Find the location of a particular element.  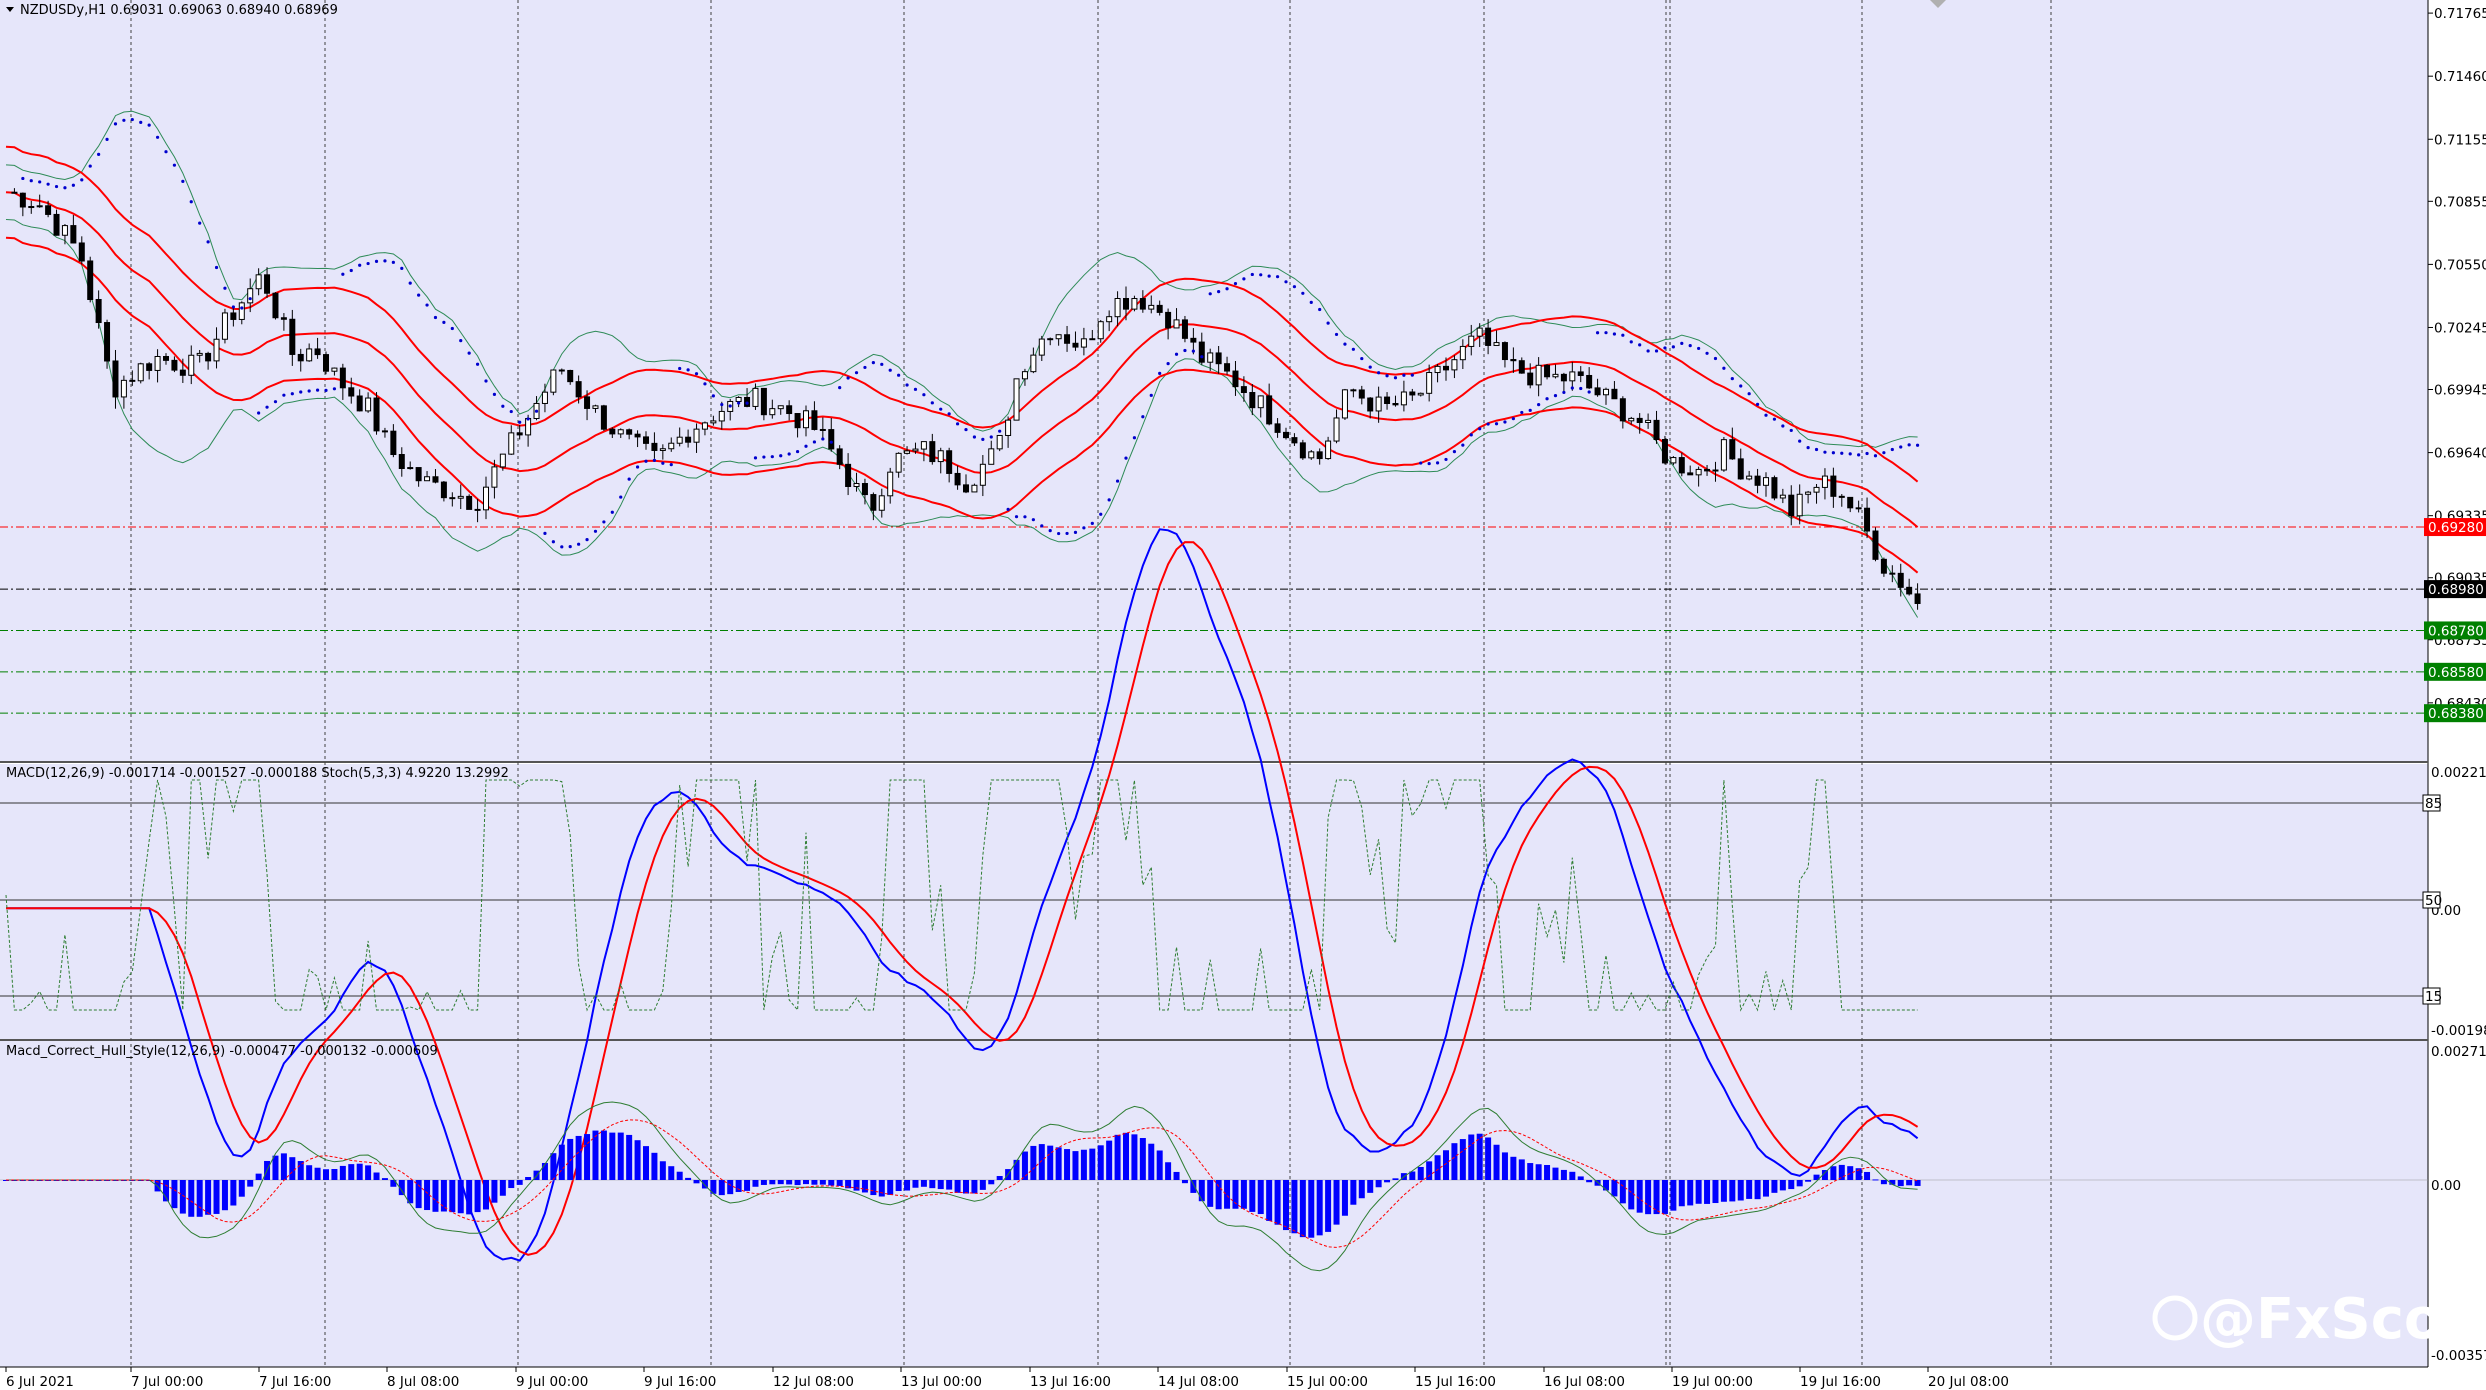

price-level-lines is located at coordinates (1214, 620).